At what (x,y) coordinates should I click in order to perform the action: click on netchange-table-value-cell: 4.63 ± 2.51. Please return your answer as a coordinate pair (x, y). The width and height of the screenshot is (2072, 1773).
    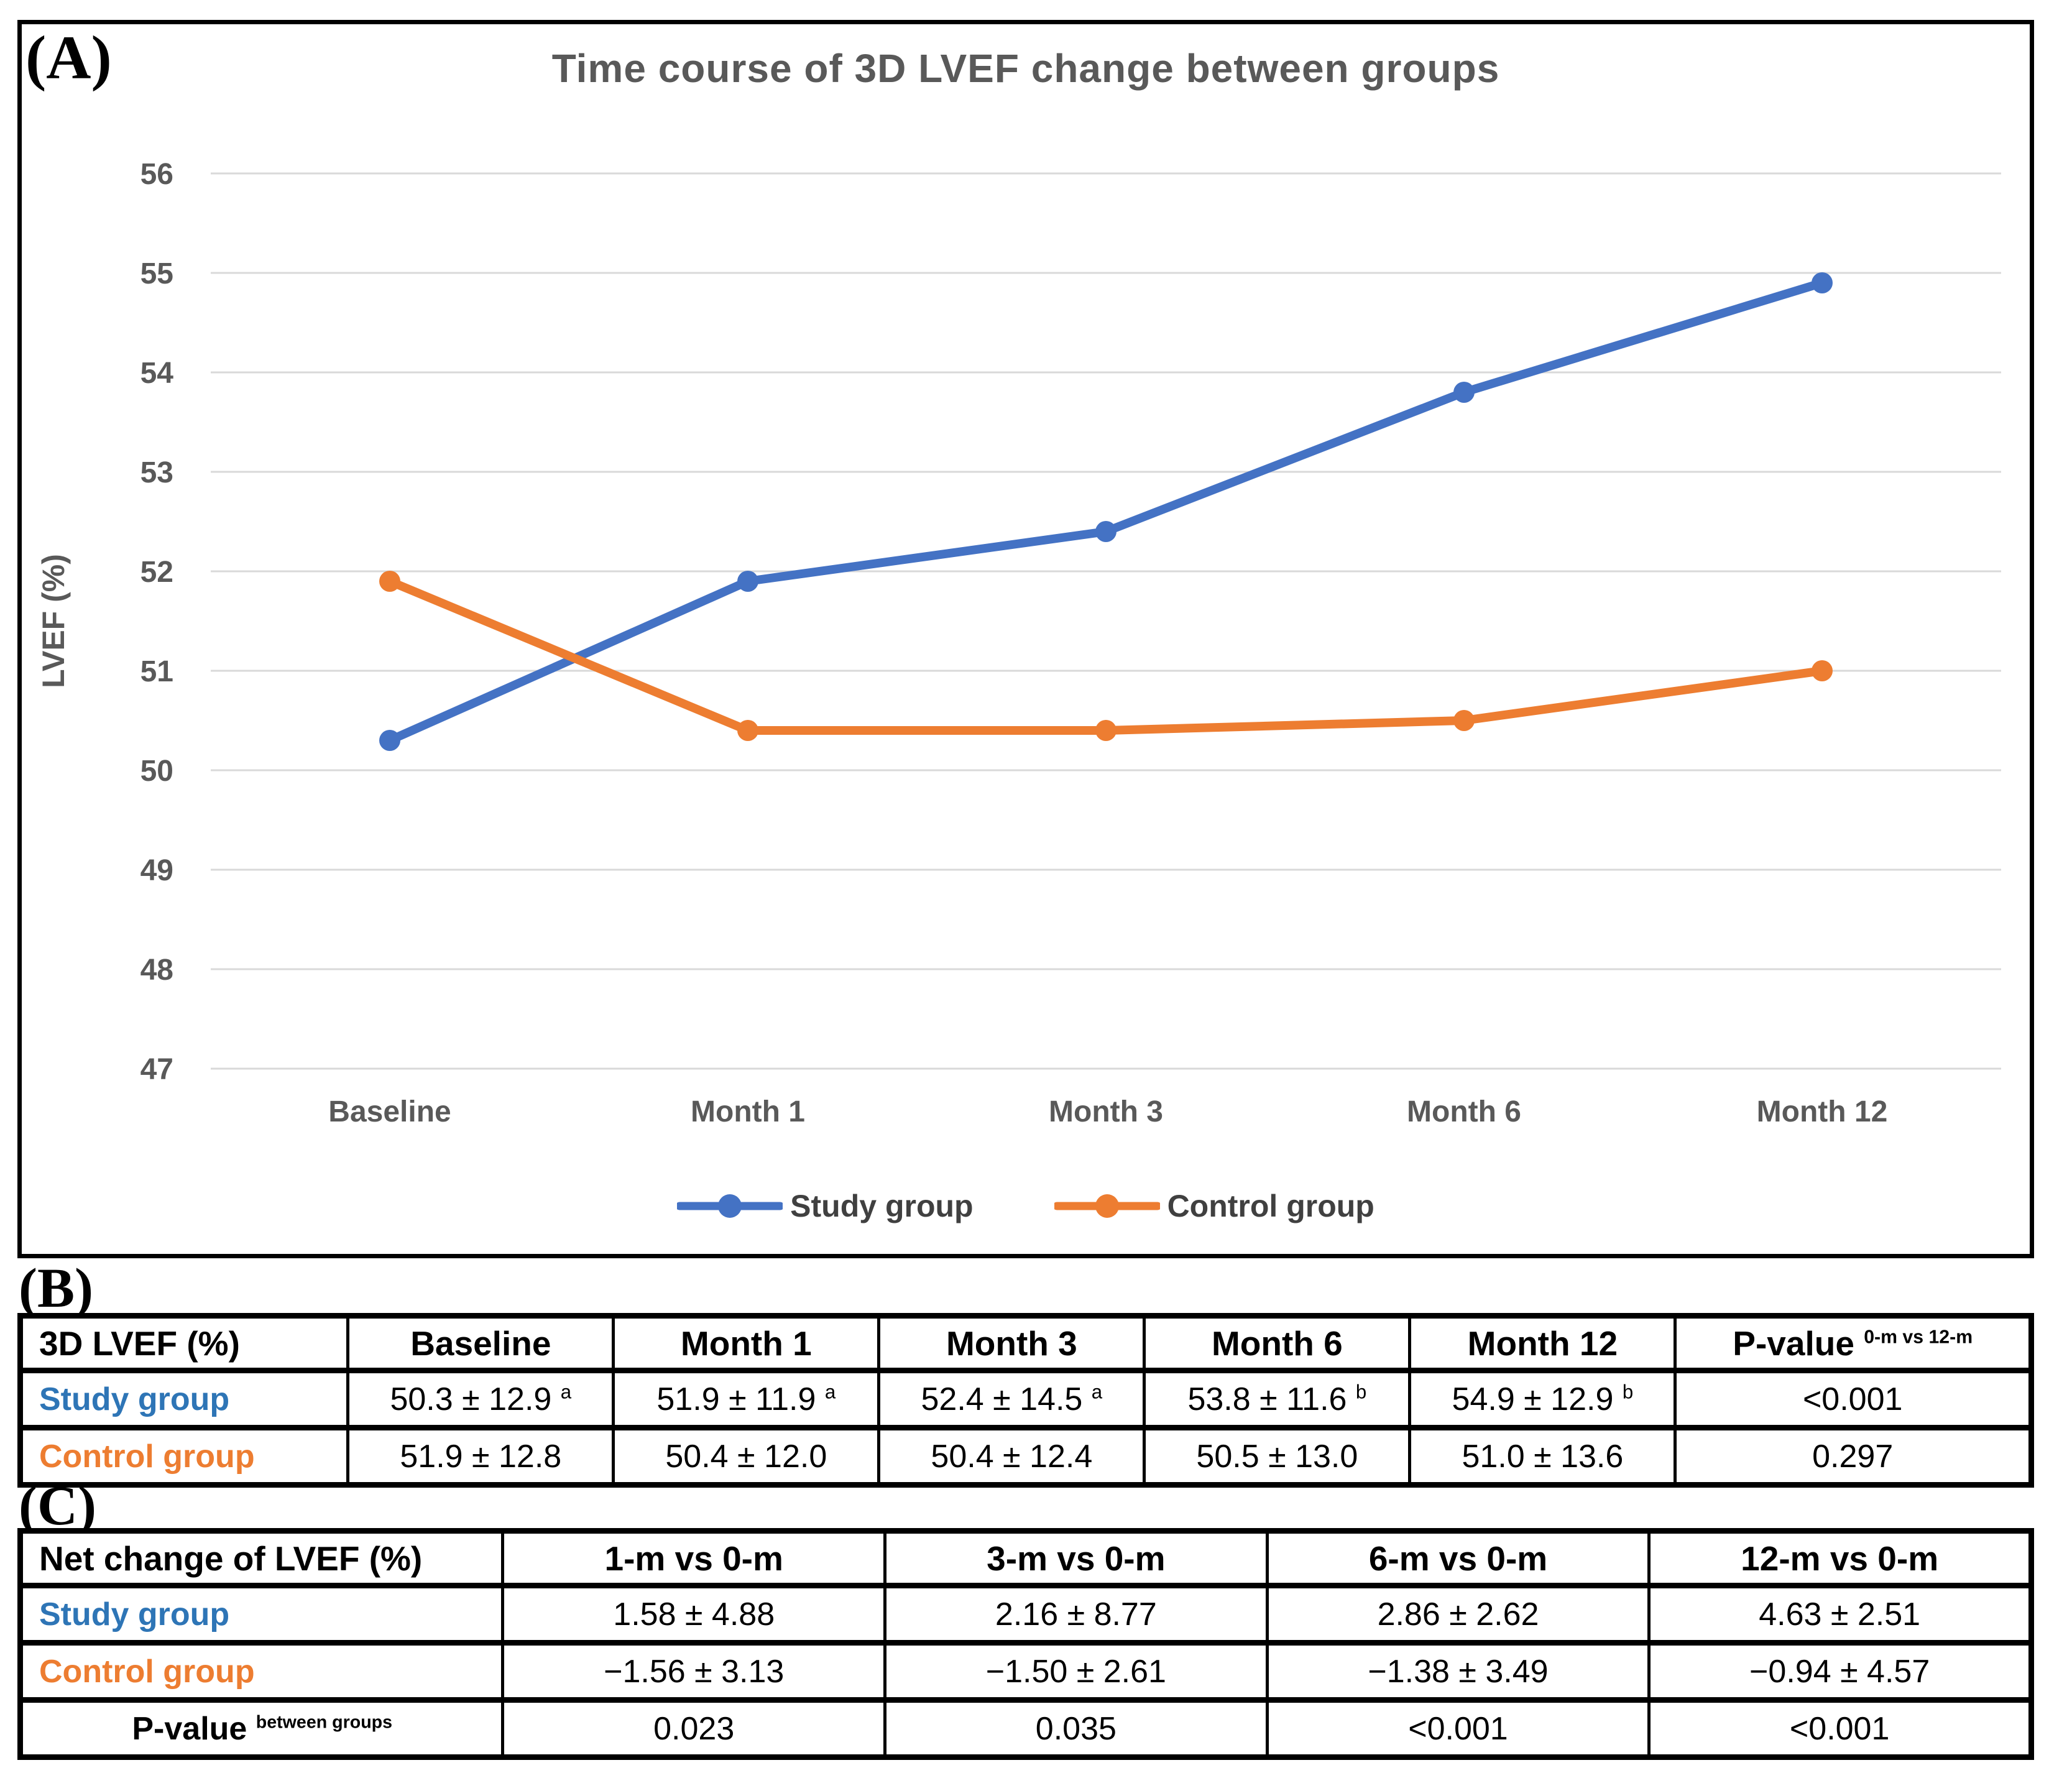
    Looking at the image, I should click on (1840, 1614).